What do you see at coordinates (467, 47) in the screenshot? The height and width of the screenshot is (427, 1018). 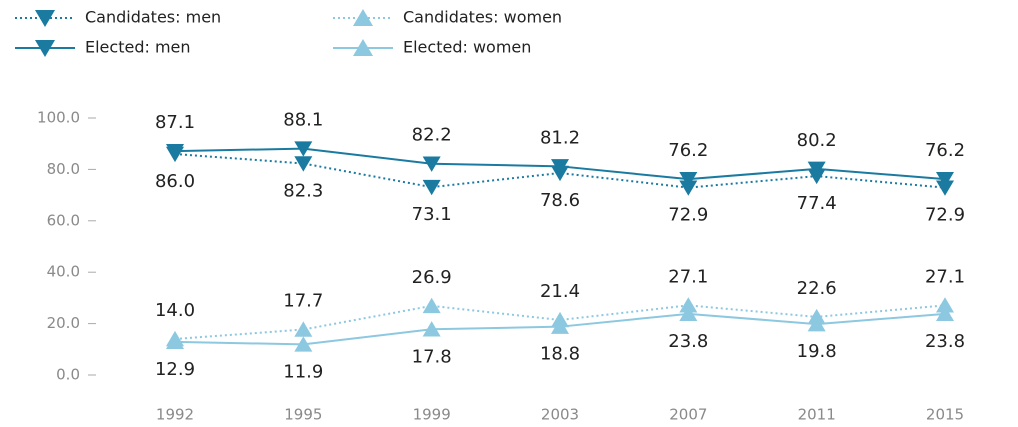 I see `legend-label: Elected: women` at bounding box center [467, 47].